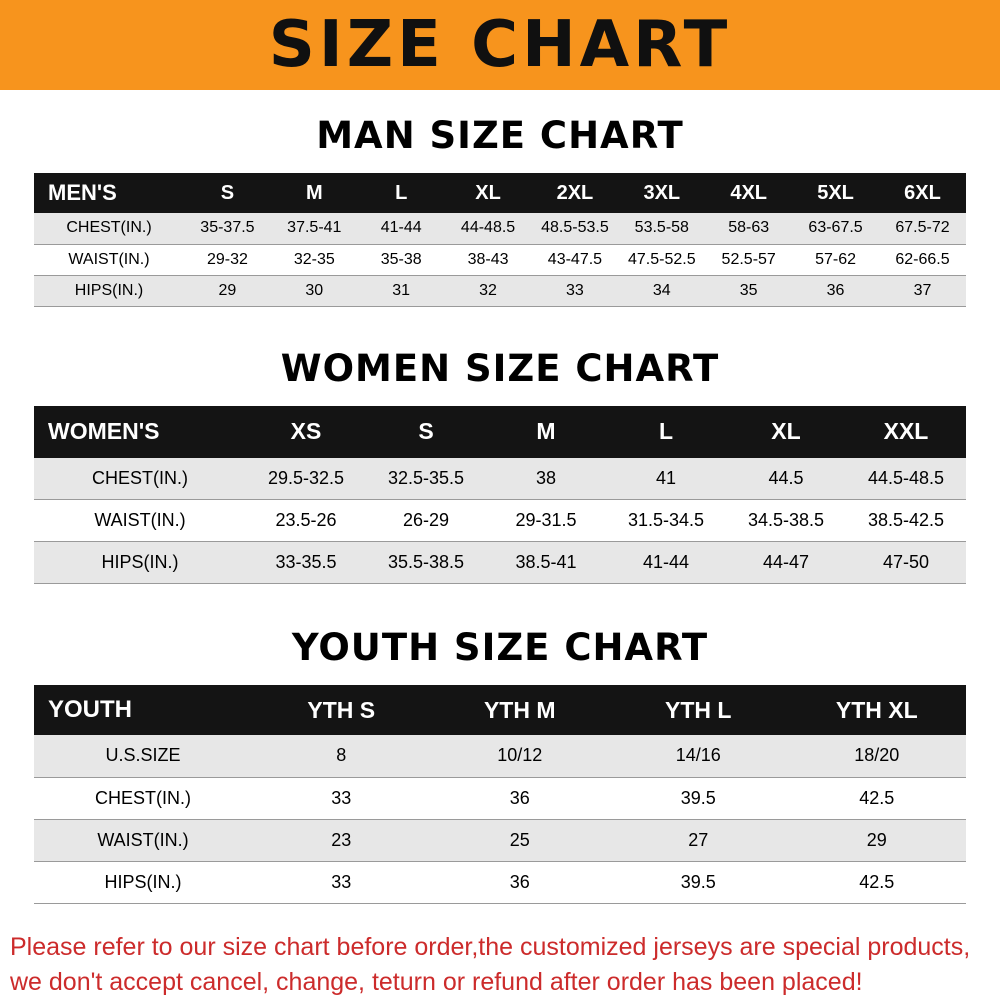 Image resolution: width=1000 pixels, height=1000 pixels. What do you see at coordinates (906, 562) in the screenshot?
I see `size-value-cell: 47-50` at bounding box center [906, 562].